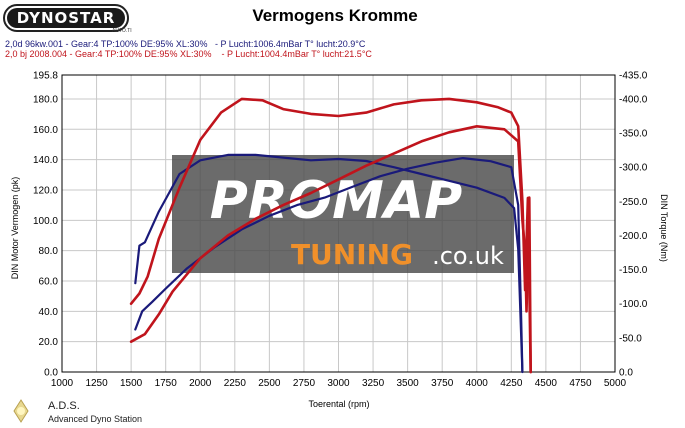 The image size is (685, 428). I want to click on x-tick-label: 2000, so click(200, 383).